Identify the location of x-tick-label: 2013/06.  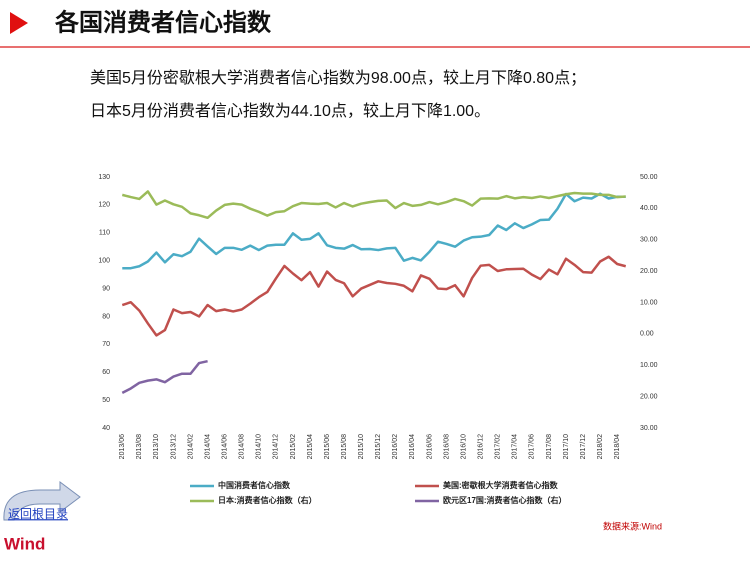
(122, 446).